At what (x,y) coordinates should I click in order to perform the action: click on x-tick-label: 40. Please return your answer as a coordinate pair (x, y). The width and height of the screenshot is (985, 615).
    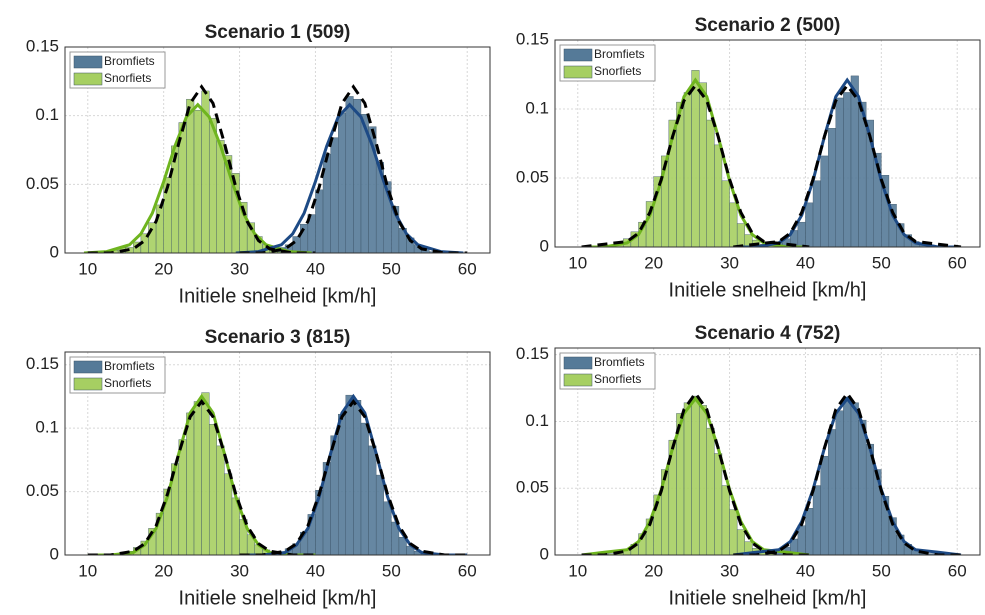
    Looking at the image, I should click on (315, 570).